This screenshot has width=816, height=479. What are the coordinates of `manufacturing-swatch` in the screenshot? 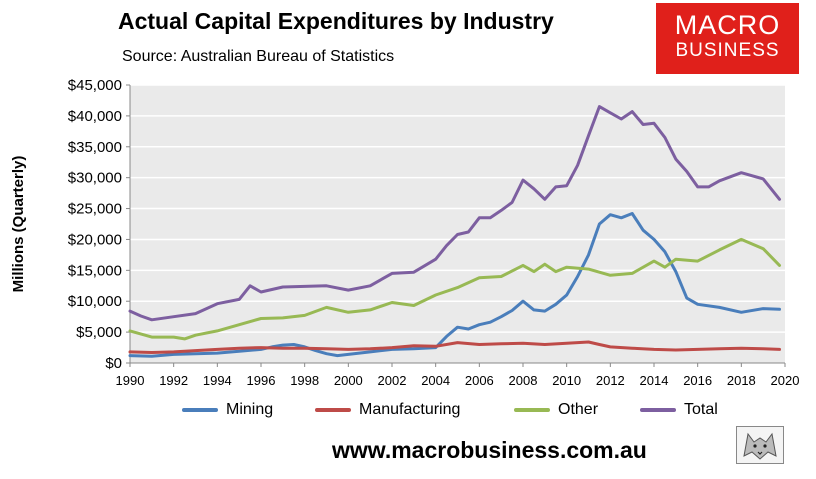 It's located at (333, 410).